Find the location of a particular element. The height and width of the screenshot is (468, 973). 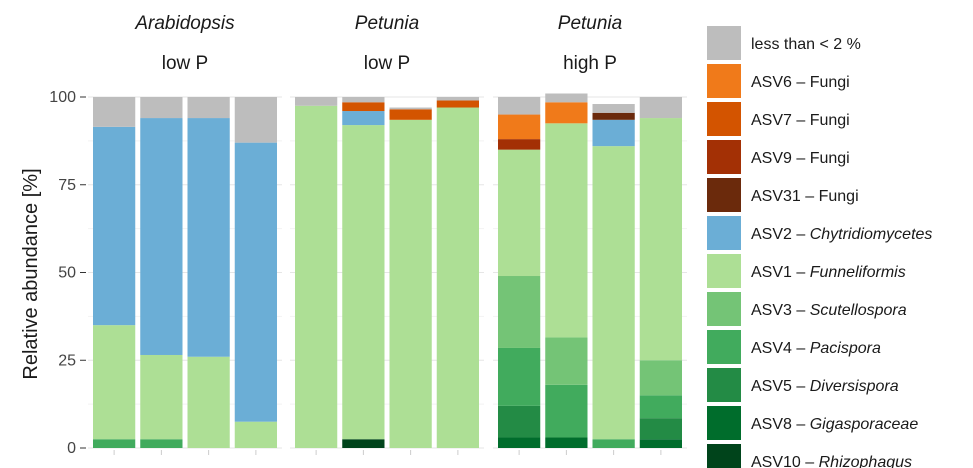

legend-label-taxon: Gigasporaceae is located at coordinates (864, 424).